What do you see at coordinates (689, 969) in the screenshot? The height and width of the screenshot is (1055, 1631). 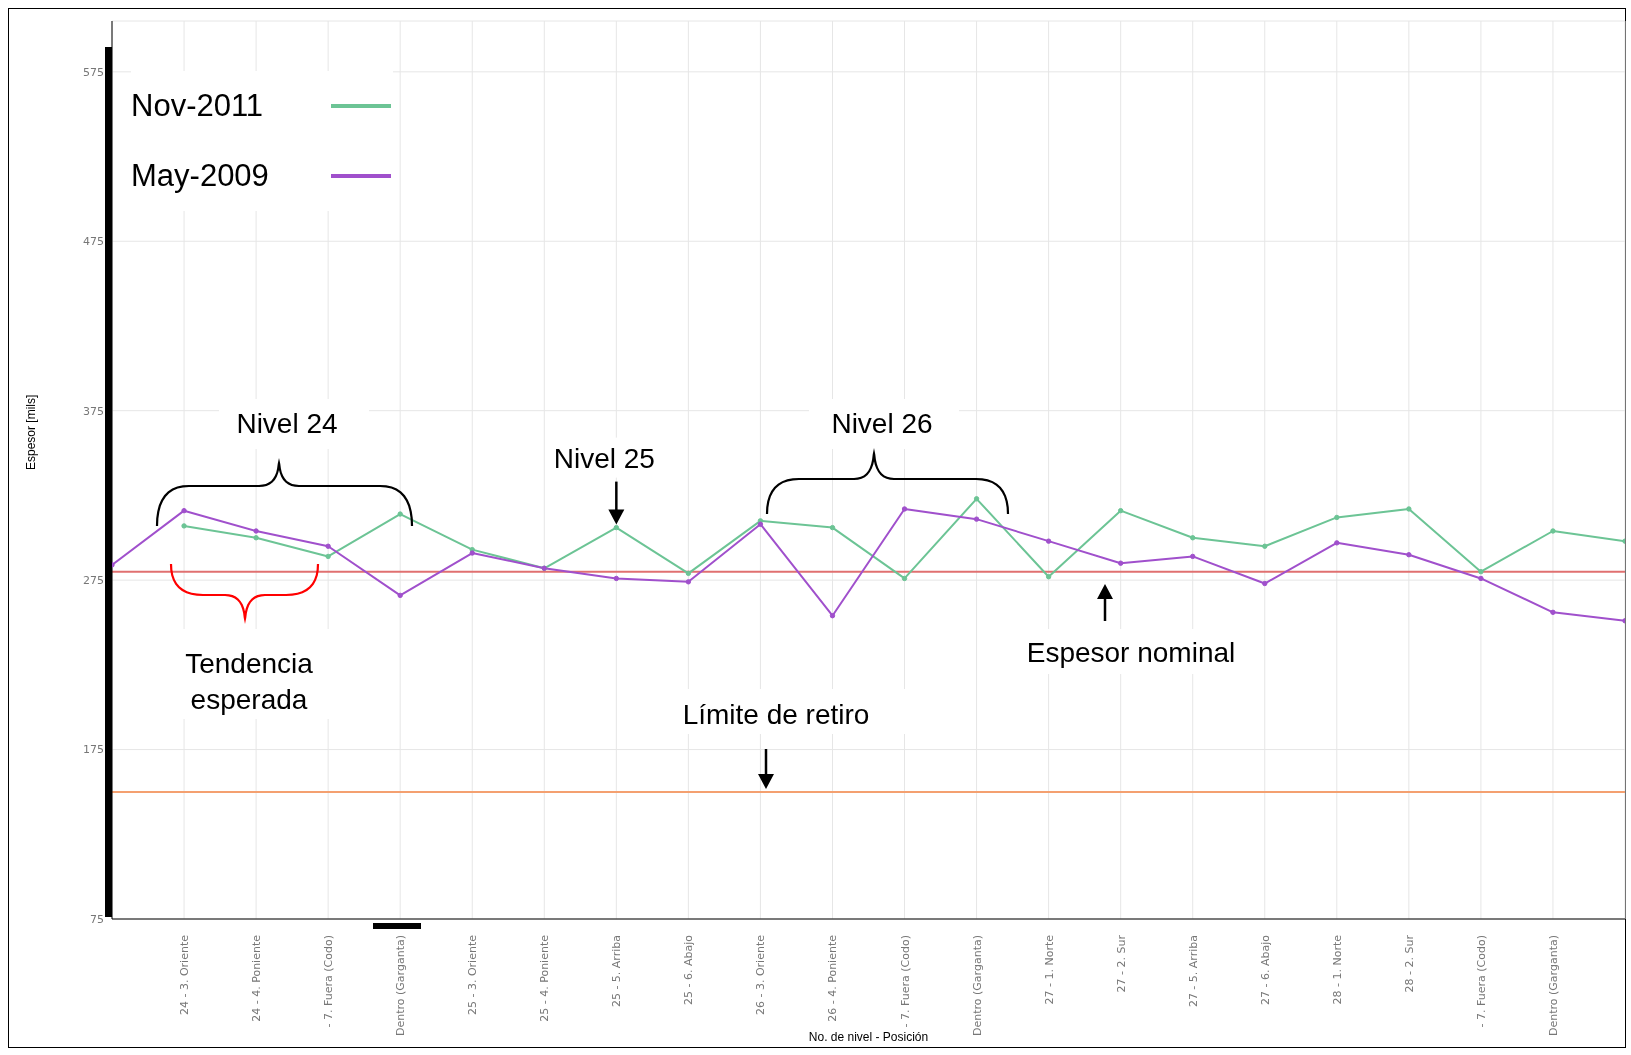 I see `x-tick-label: 25 - 6. Abajo` at bounding box center [689, 969].